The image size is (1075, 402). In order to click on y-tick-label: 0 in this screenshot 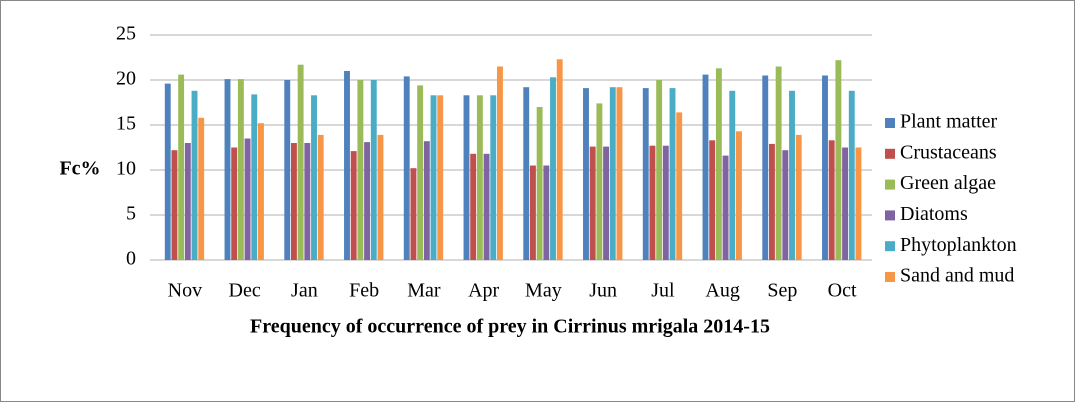, I will do `click(131, 259)`.